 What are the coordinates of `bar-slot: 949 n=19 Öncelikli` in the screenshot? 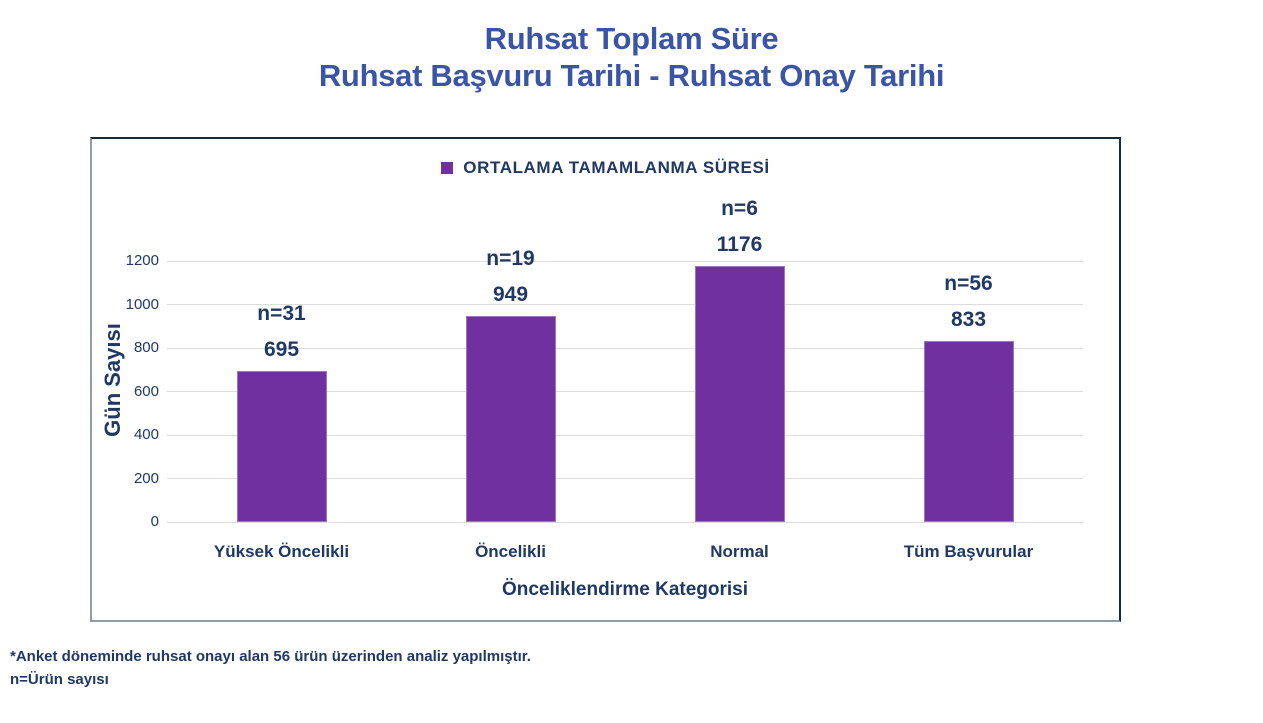 It's located at (510, 404).